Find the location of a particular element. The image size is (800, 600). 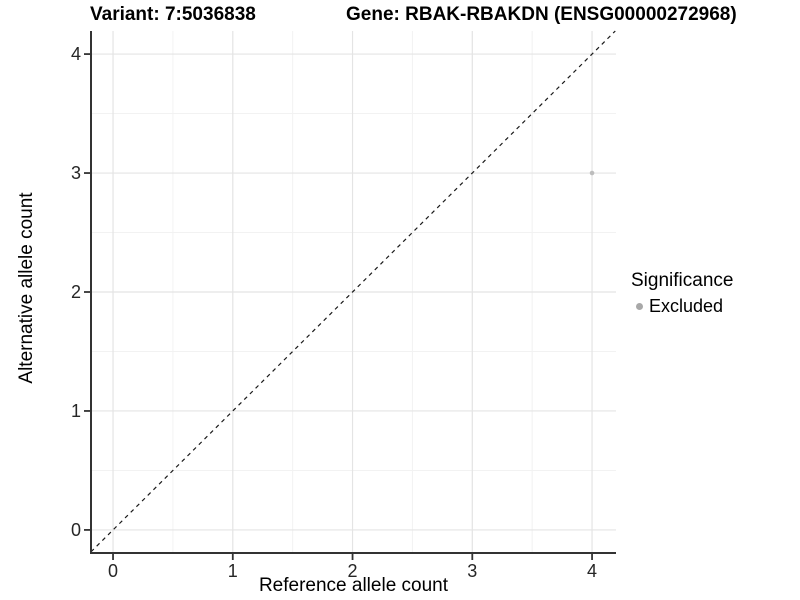

y-tick-label: 0 is located at coordinates (76, 530).